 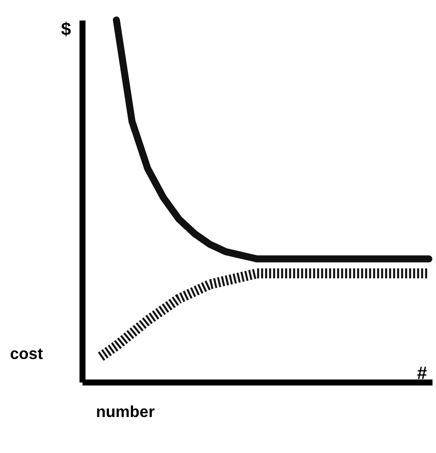 What do you see at coordinates (422, 373) in the screenshot?
I see `annotation: #` at bounding box center [422, 373].